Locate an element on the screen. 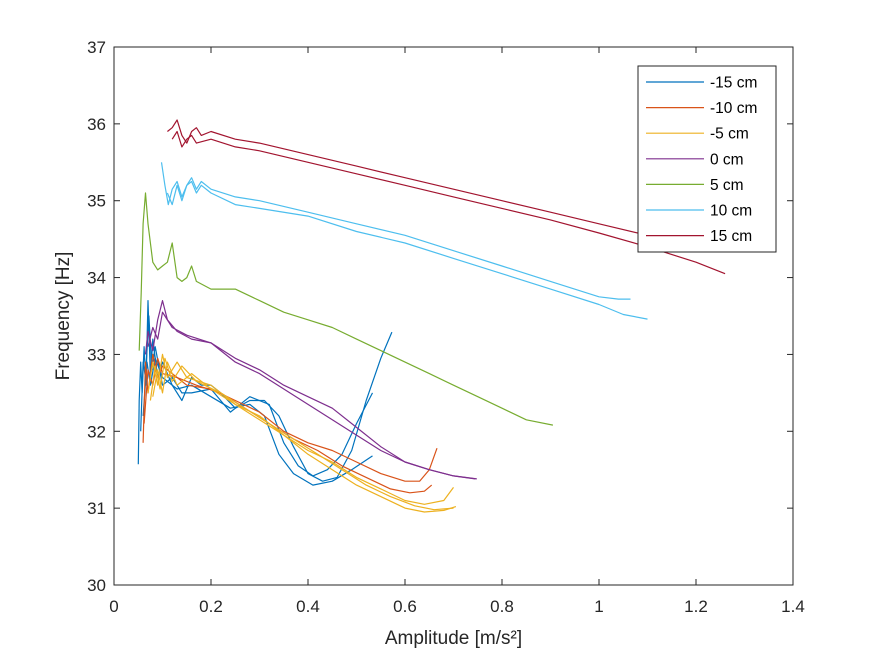 This screenshot has height=656, width=875. y-tick-label: 37 is located at coordinates (96, 47).